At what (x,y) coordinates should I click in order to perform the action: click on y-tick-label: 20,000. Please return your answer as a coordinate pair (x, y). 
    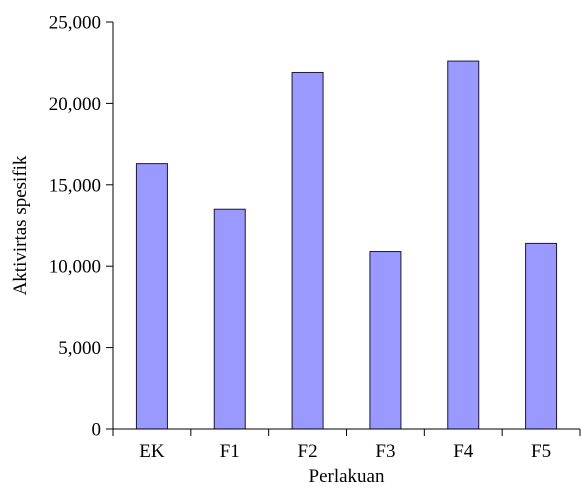
    Looking at the image, I should click on (75, 104).